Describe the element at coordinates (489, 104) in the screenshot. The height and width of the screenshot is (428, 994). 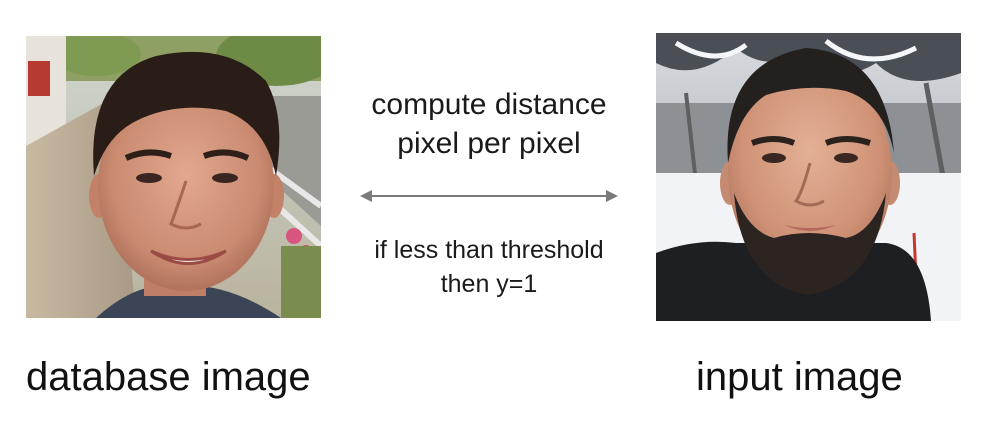
I see `compute-distance-label: compute distance` at that location.